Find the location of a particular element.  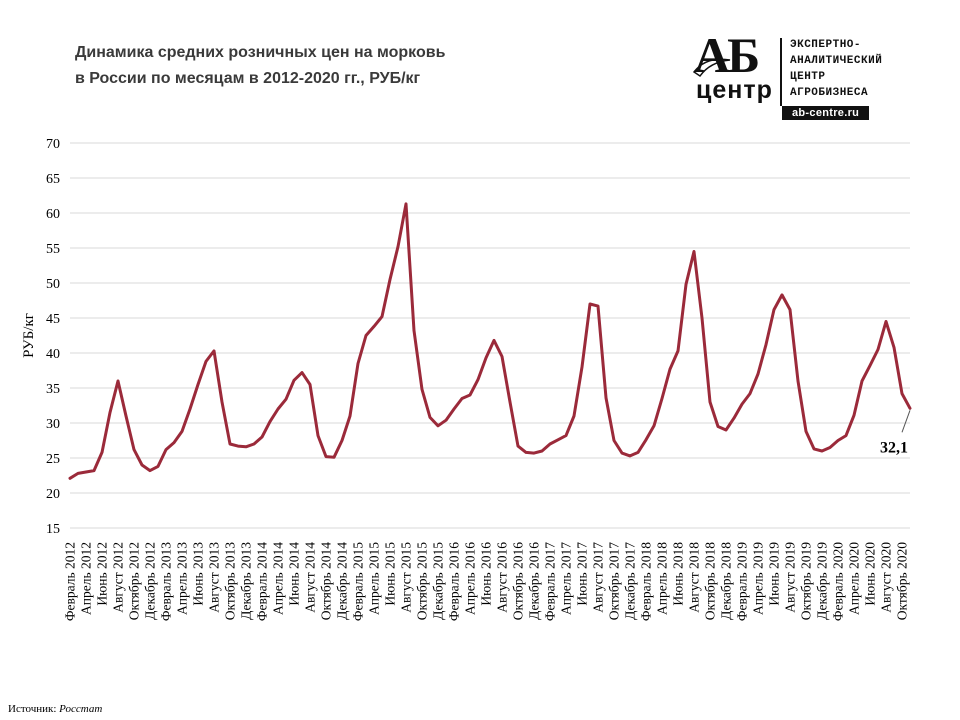

logo-text-line: ЦЕНТР is located at coordinates (808, 77).